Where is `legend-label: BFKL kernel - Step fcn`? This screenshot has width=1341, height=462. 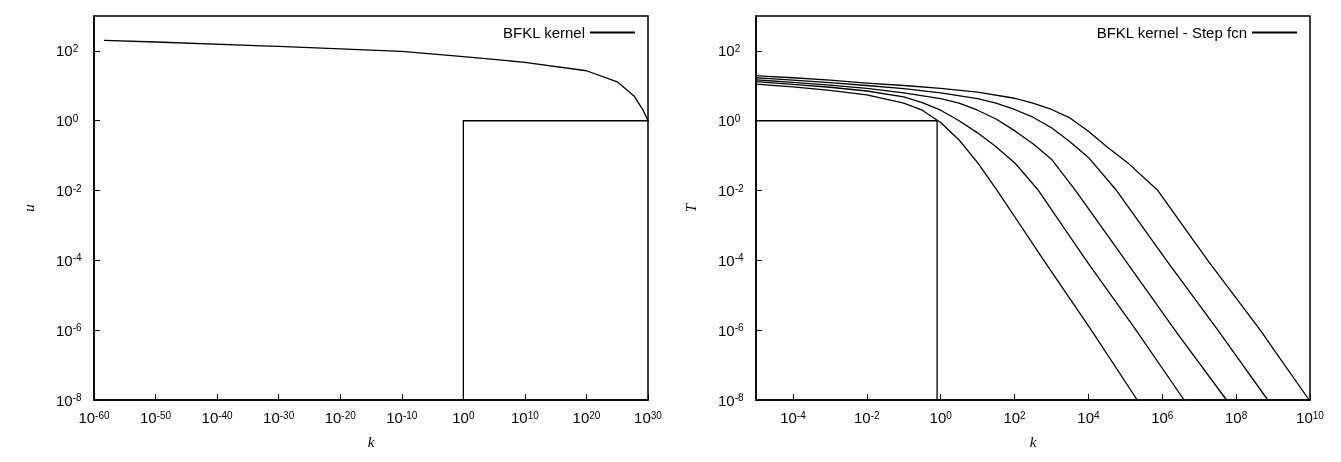 legend-label: BFKL kernel - Step fcn is located at coordinates (1171, 32).